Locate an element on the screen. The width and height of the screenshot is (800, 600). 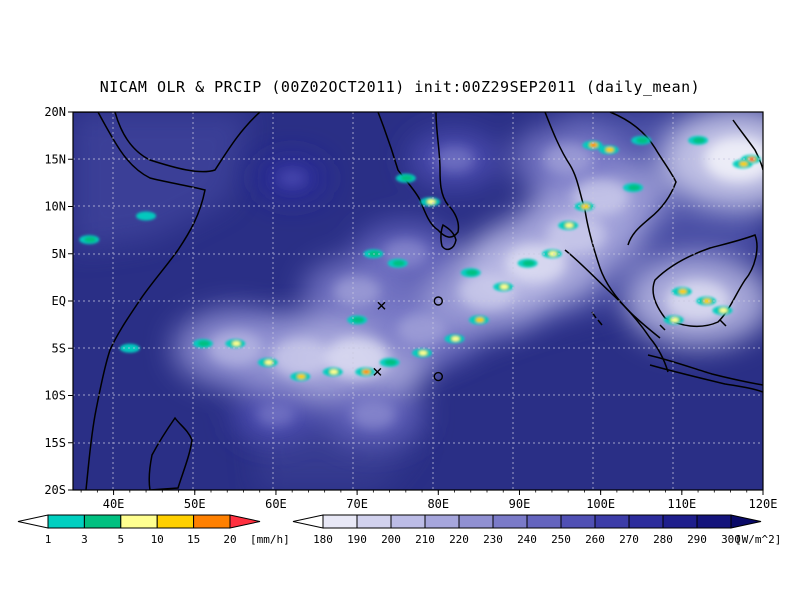
y-tick-label: EQ is located at coordinates (59, 301).